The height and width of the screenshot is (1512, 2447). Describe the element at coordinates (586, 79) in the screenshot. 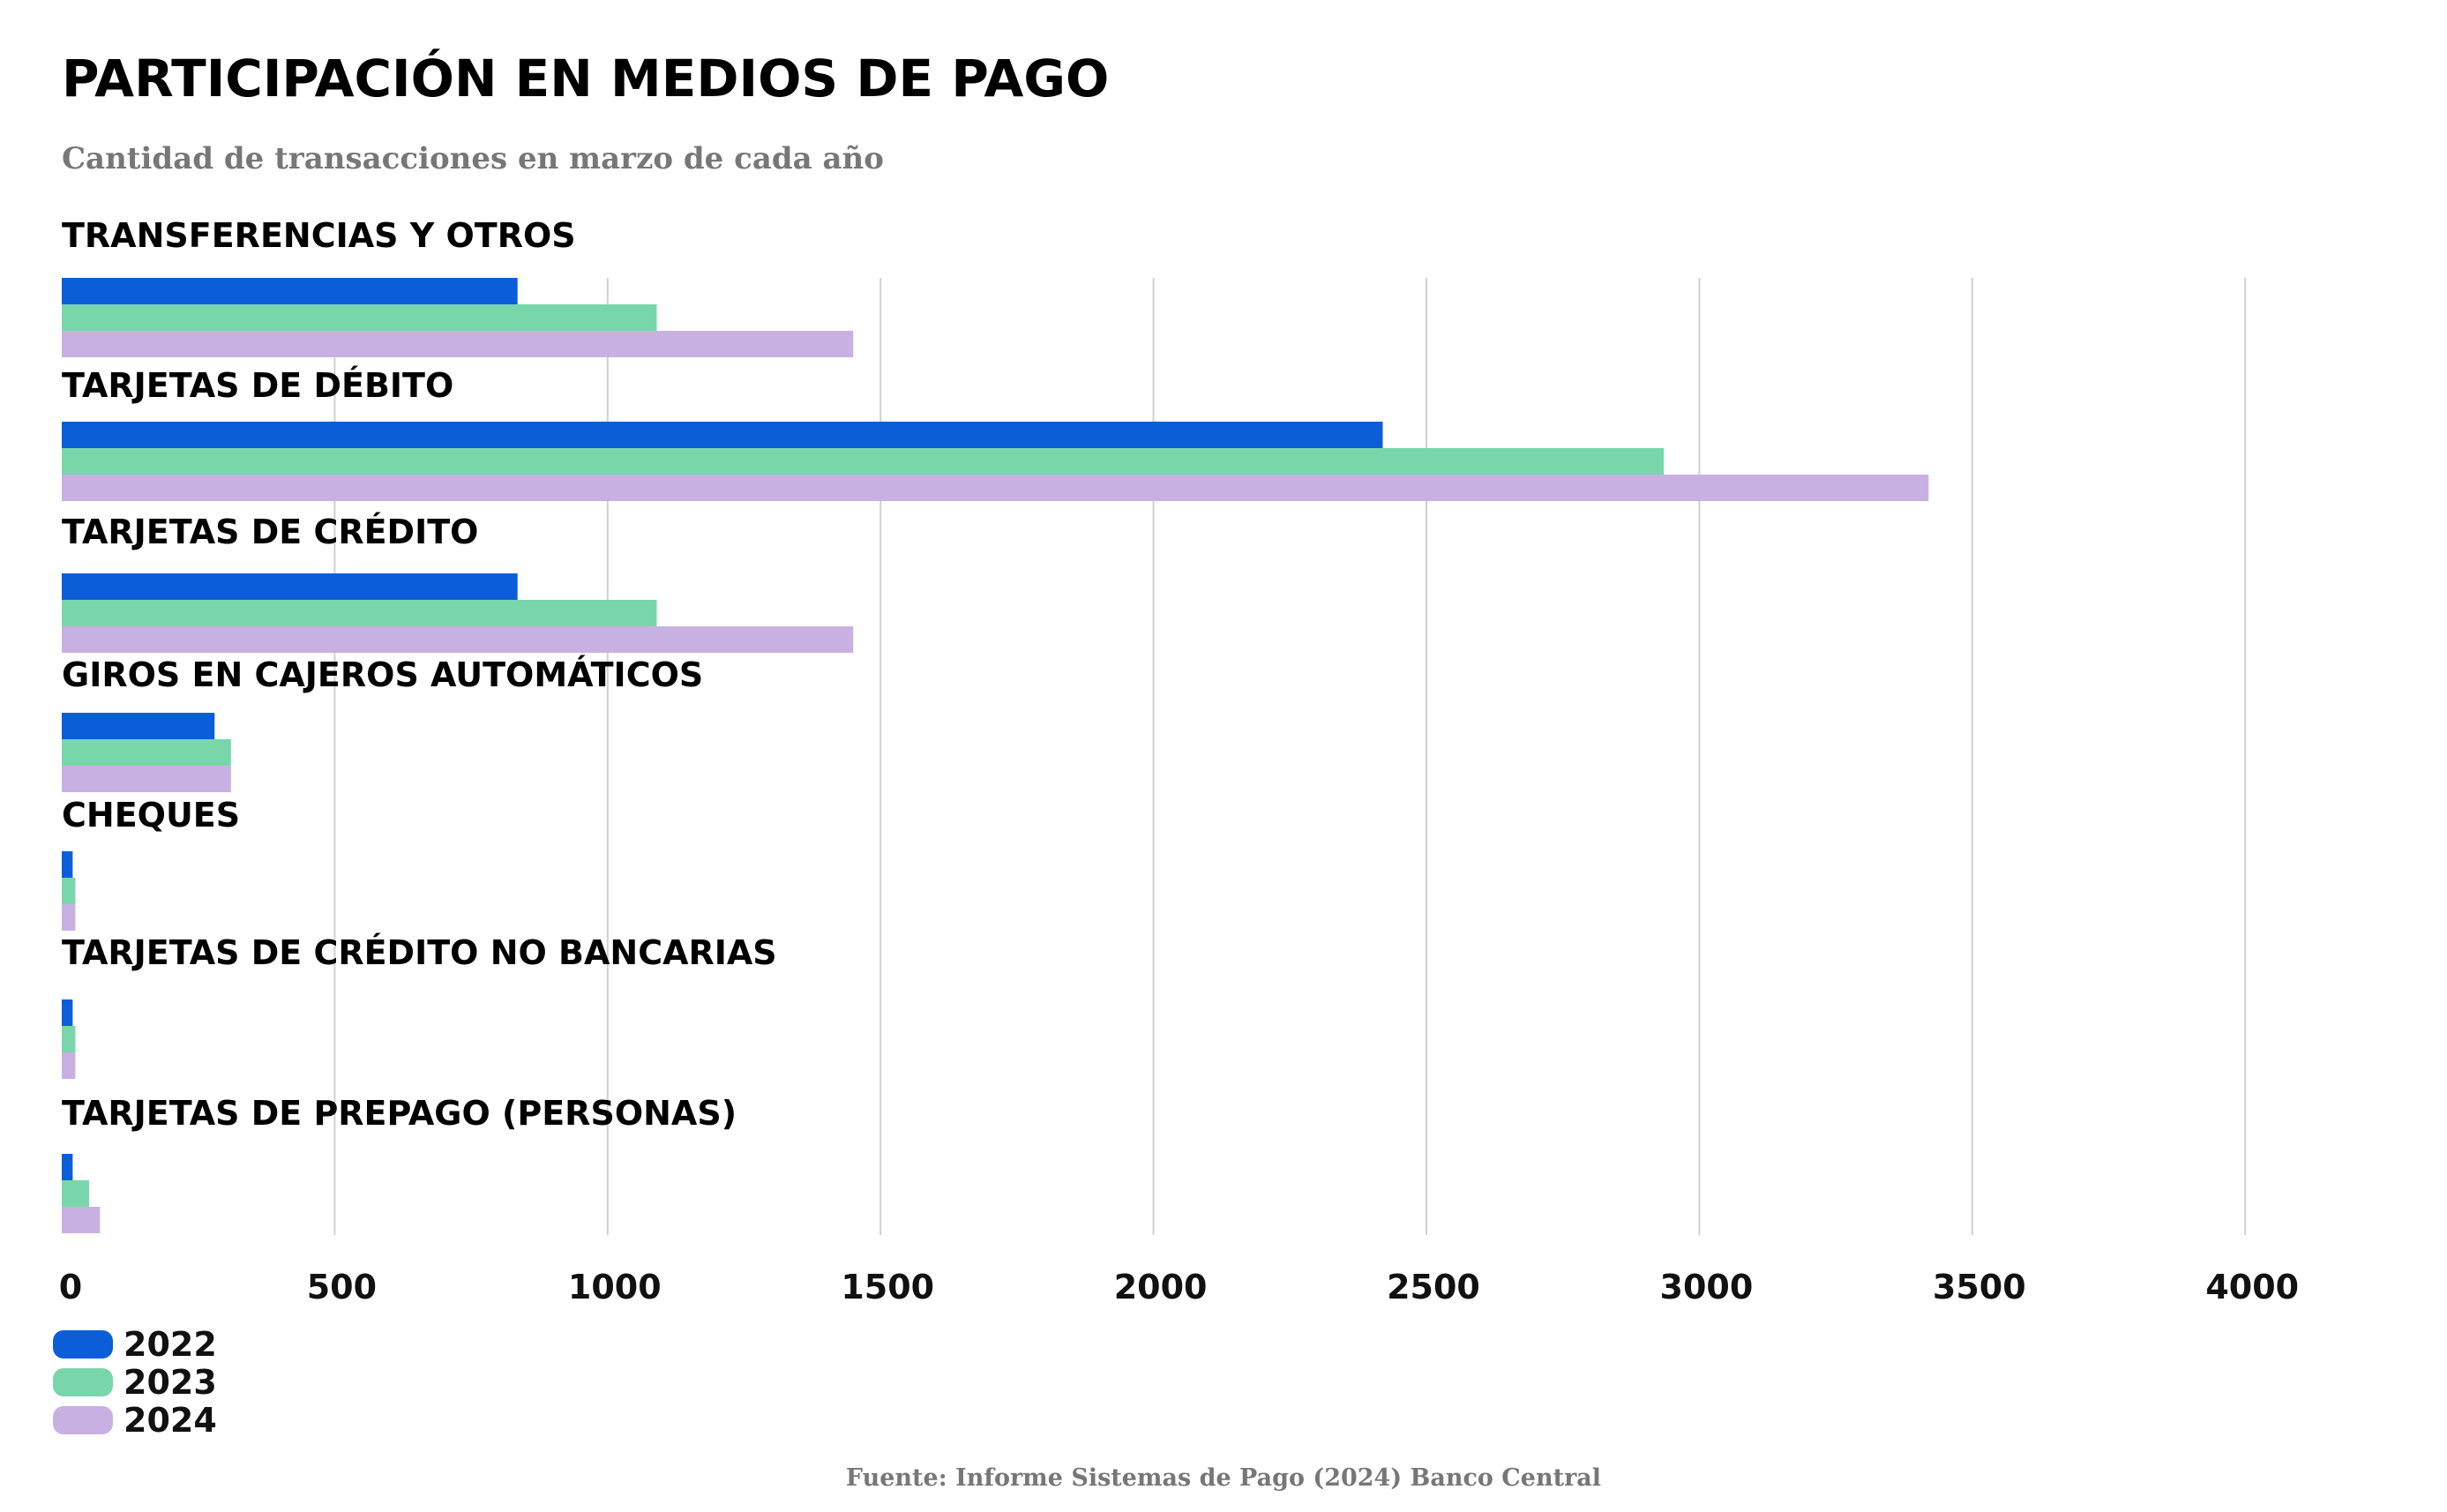

I see `chart-title: PARTICIPACIÓN EN MEDIOS DE PAGO` at that location.